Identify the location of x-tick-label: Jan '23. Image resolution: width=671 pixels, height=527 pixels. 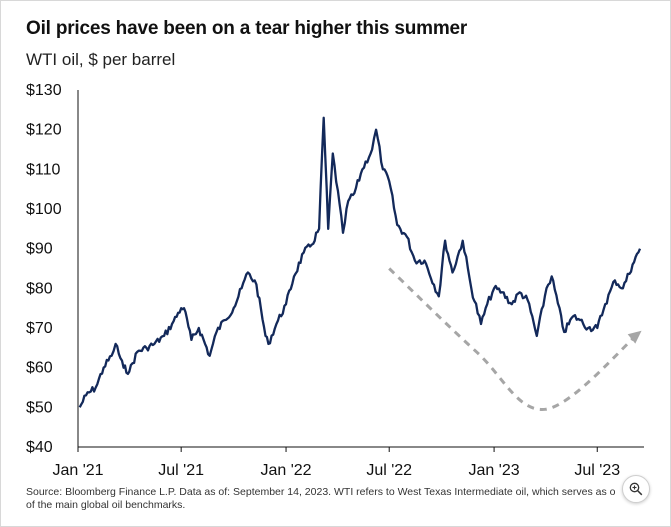
(494, 470).